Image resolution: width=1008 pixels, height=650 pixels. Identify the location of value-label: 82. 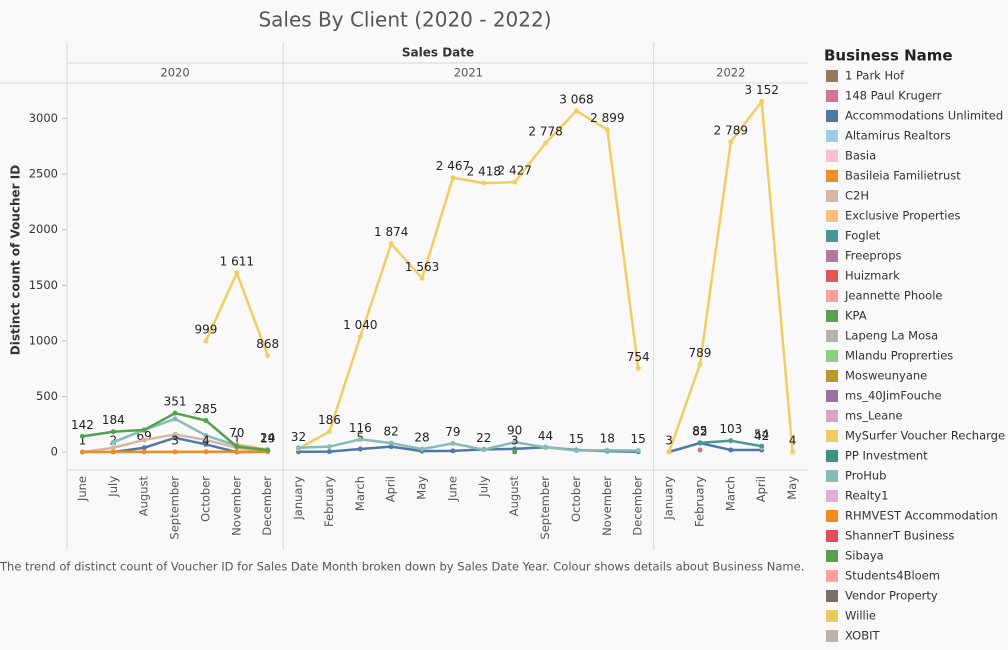
(391, 432).